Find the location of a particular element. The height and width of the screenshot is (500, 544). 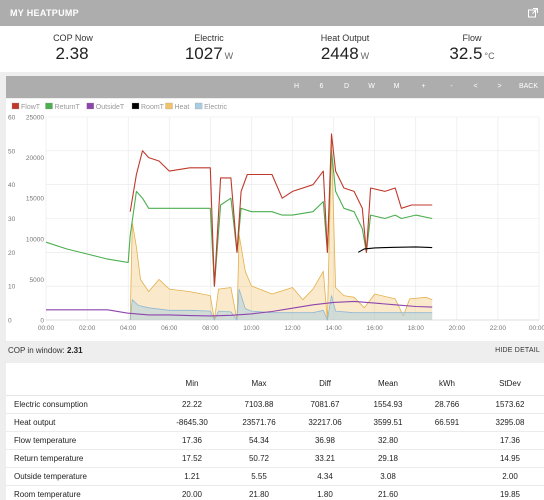

y-left-tick: 40 is located at coordinates (12, 185).